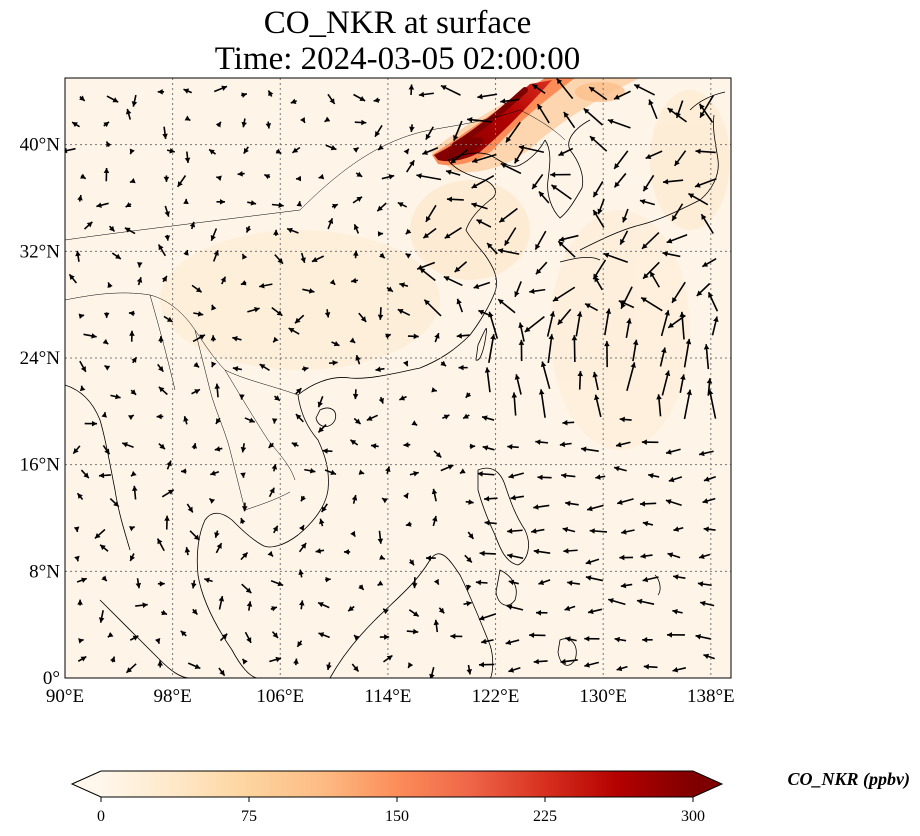 This screenshot has height=836, width=920. I want to click on colorbar-max-extend, so click(707, 784).